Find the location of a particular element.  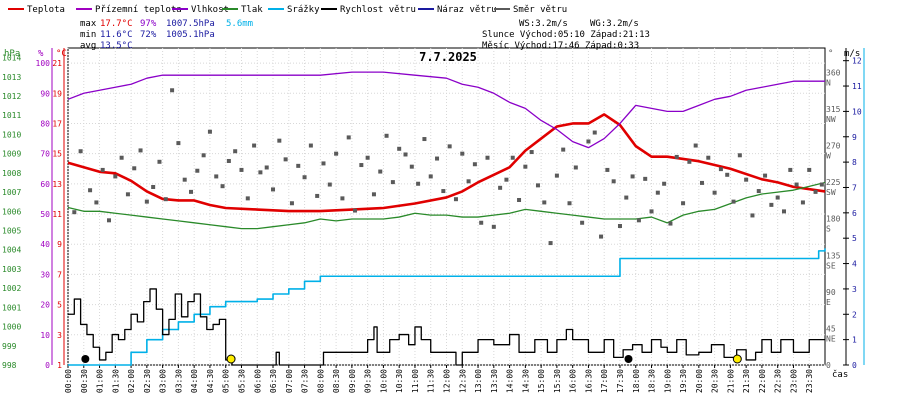

tick-label-time: 14:00 is located at coordinates (510, 381).